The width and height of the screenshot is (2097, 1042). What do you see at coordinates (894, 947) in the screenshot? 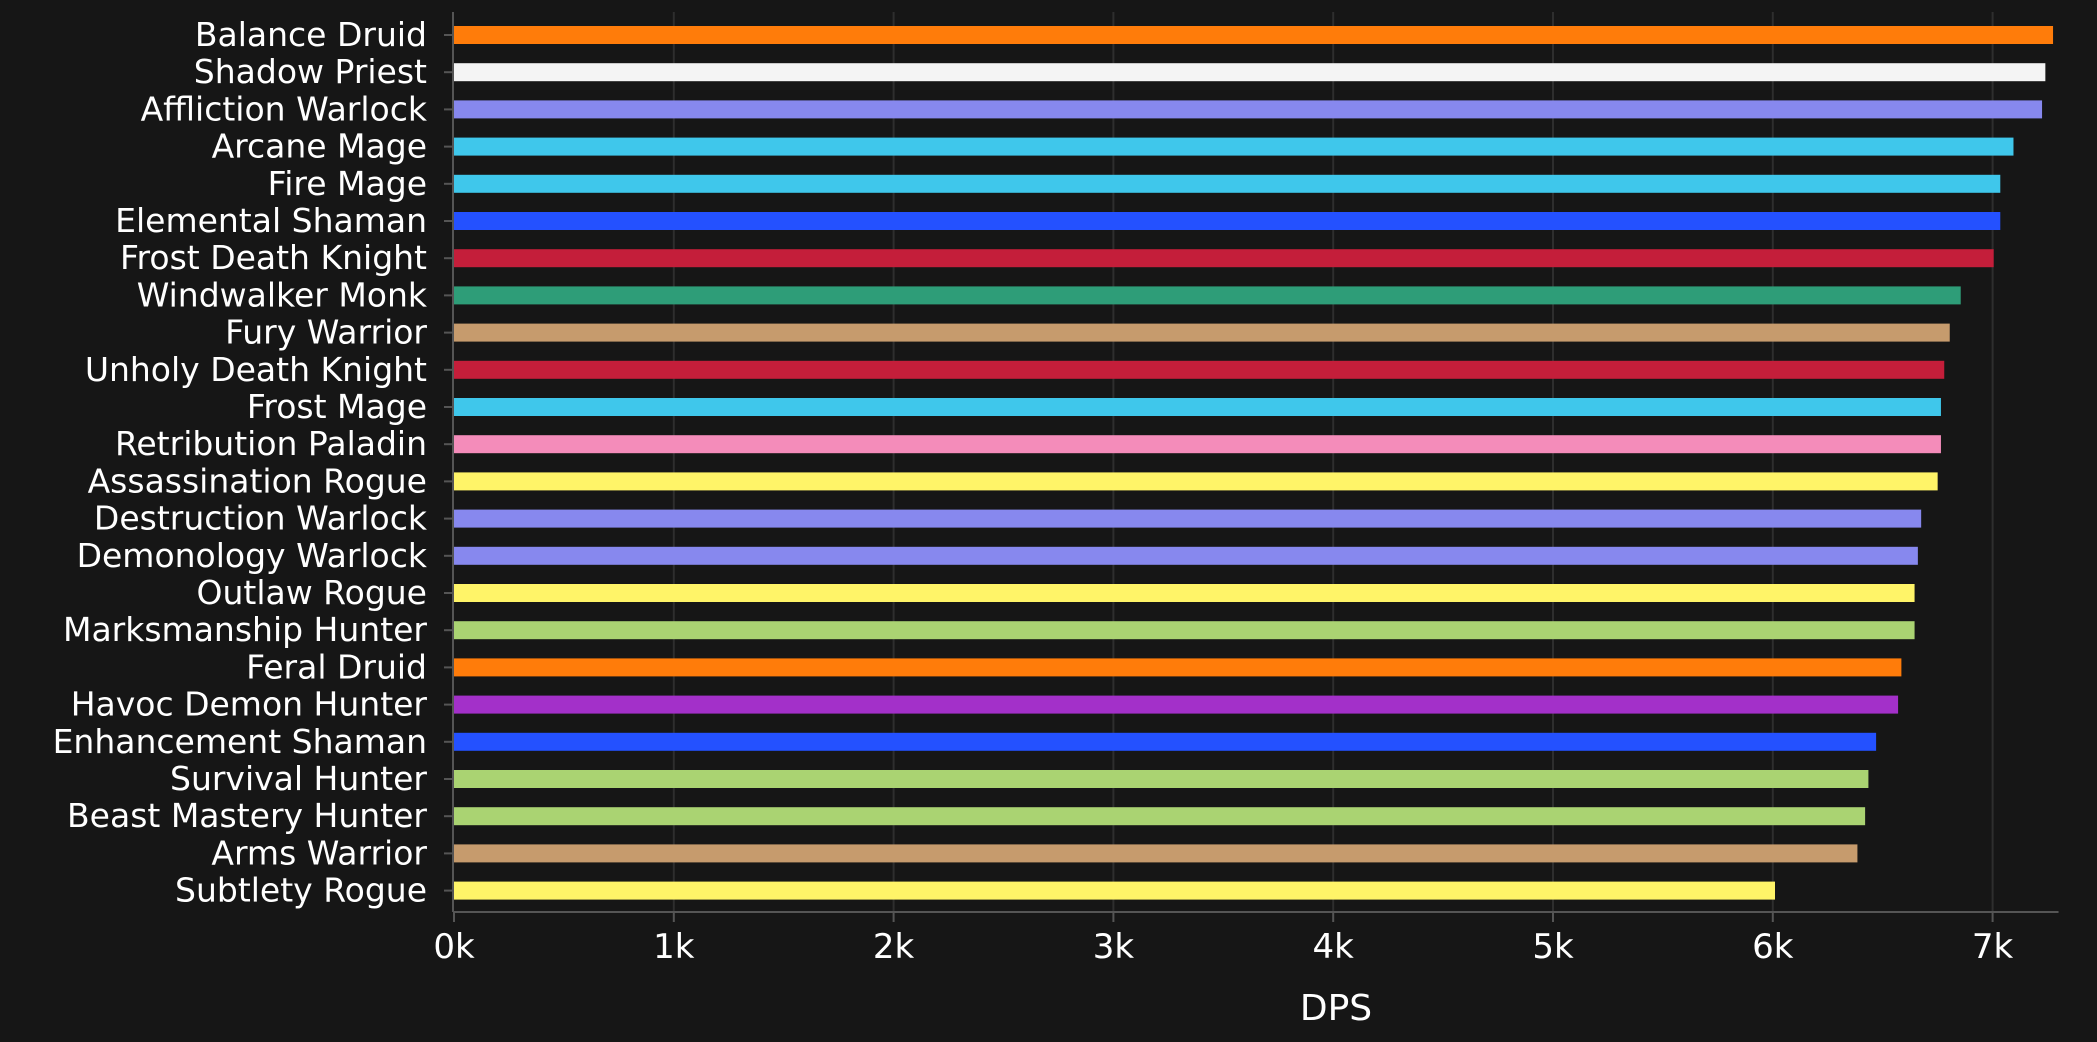
I see `x-tick-label: 2k` at bounding box center [894, 947].